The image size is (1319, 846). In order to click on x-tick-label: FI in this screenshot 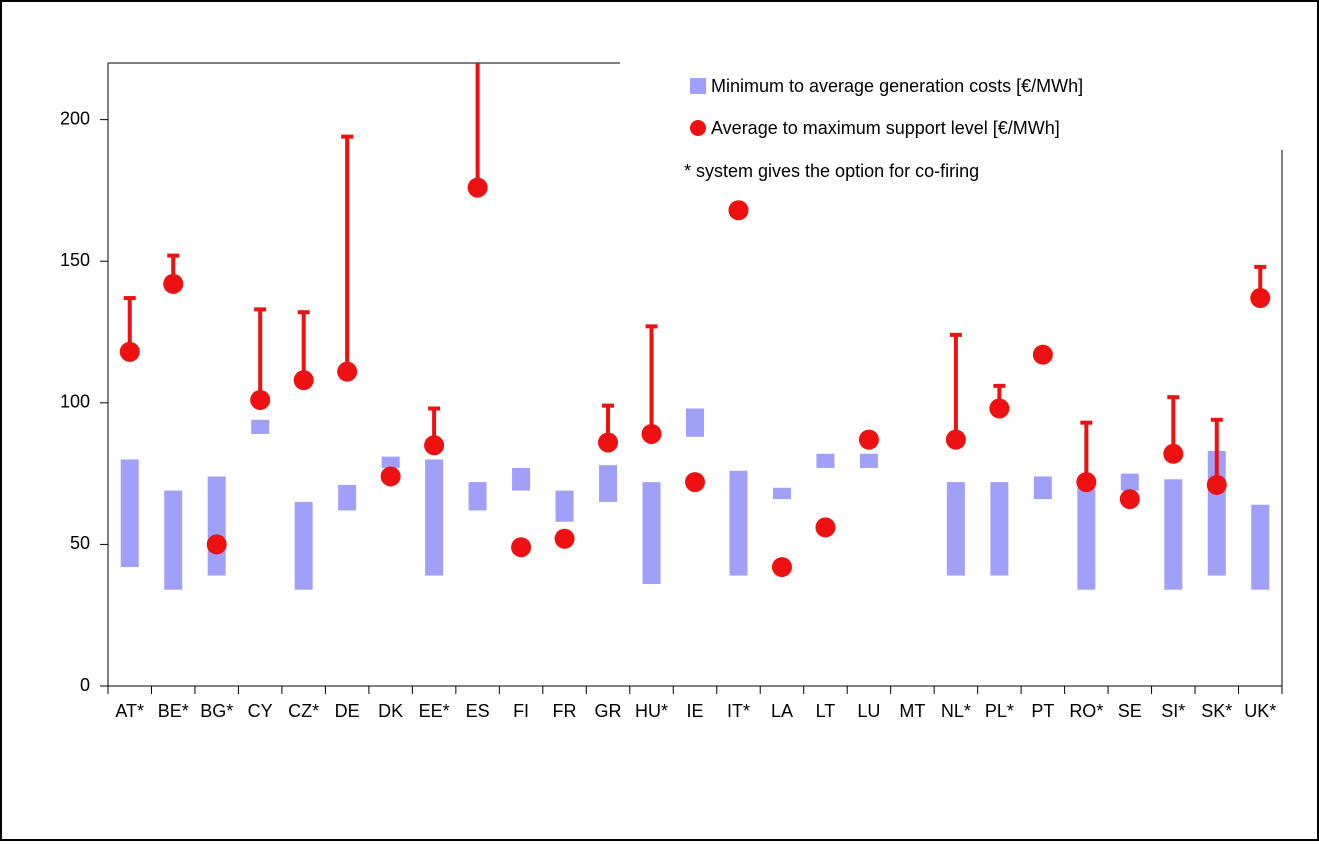, I will do `click(521, 711)`.